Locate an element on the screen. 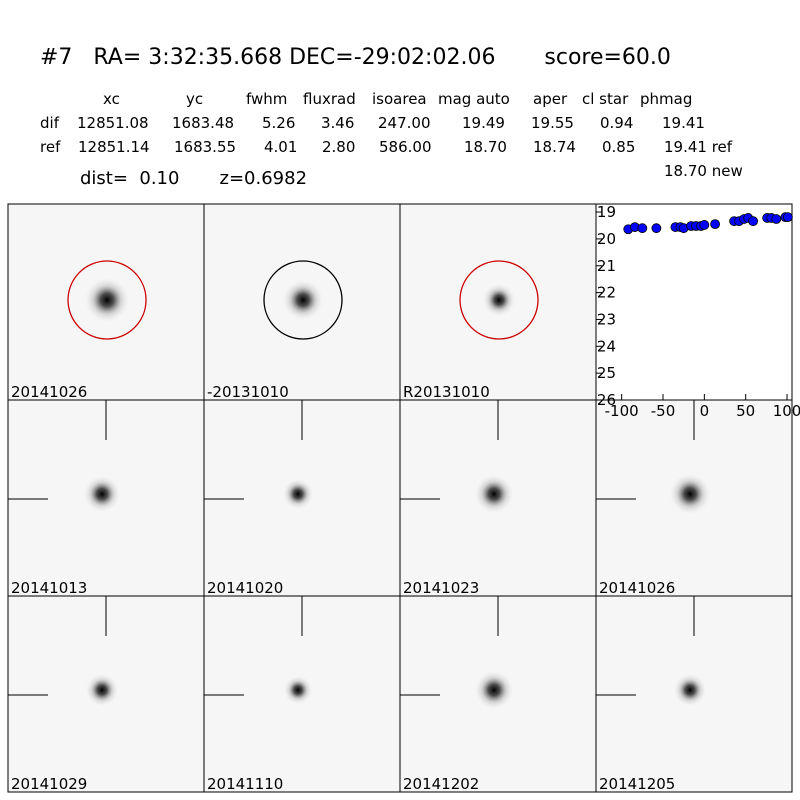 The width and height of the screenshot is (800, 800). table-cell: 12851.08 is located at coordinates (113, 123).